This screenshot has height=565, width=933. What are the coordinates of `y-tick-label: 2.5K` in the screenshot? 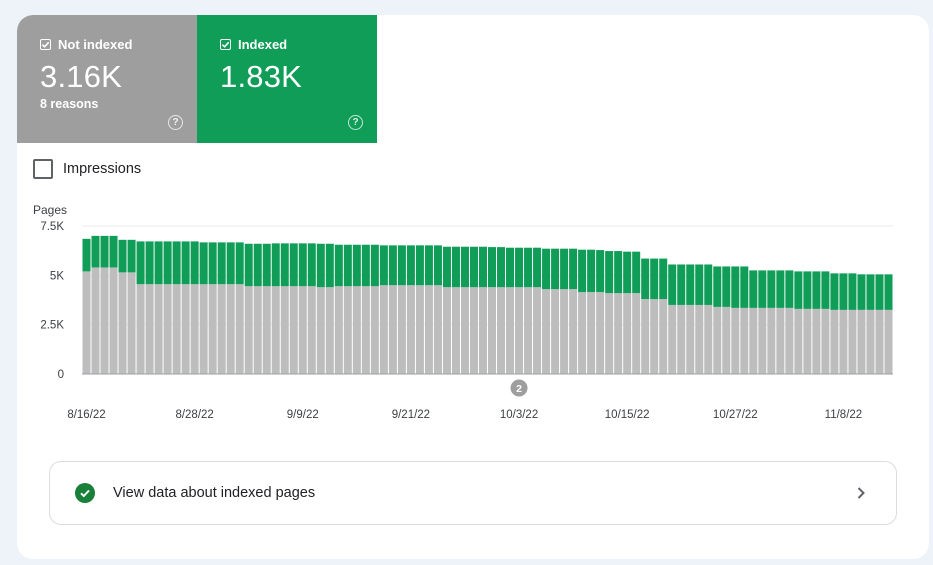 It's located at (52, 326).